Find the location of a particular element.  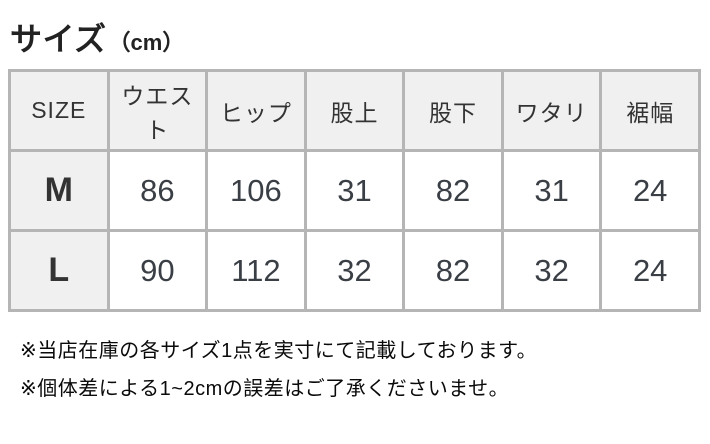

footnote-measurement: ※当店在庫の各サイズ1点を実寸にて記載しております。 is located at coordinates (279, 351).